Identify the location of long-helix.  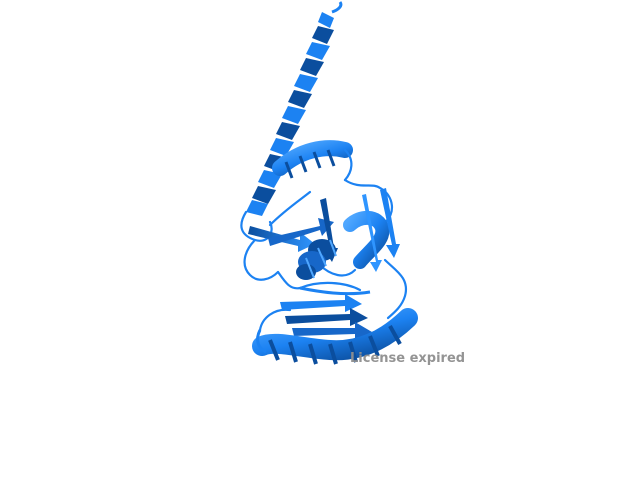
(294, 108).